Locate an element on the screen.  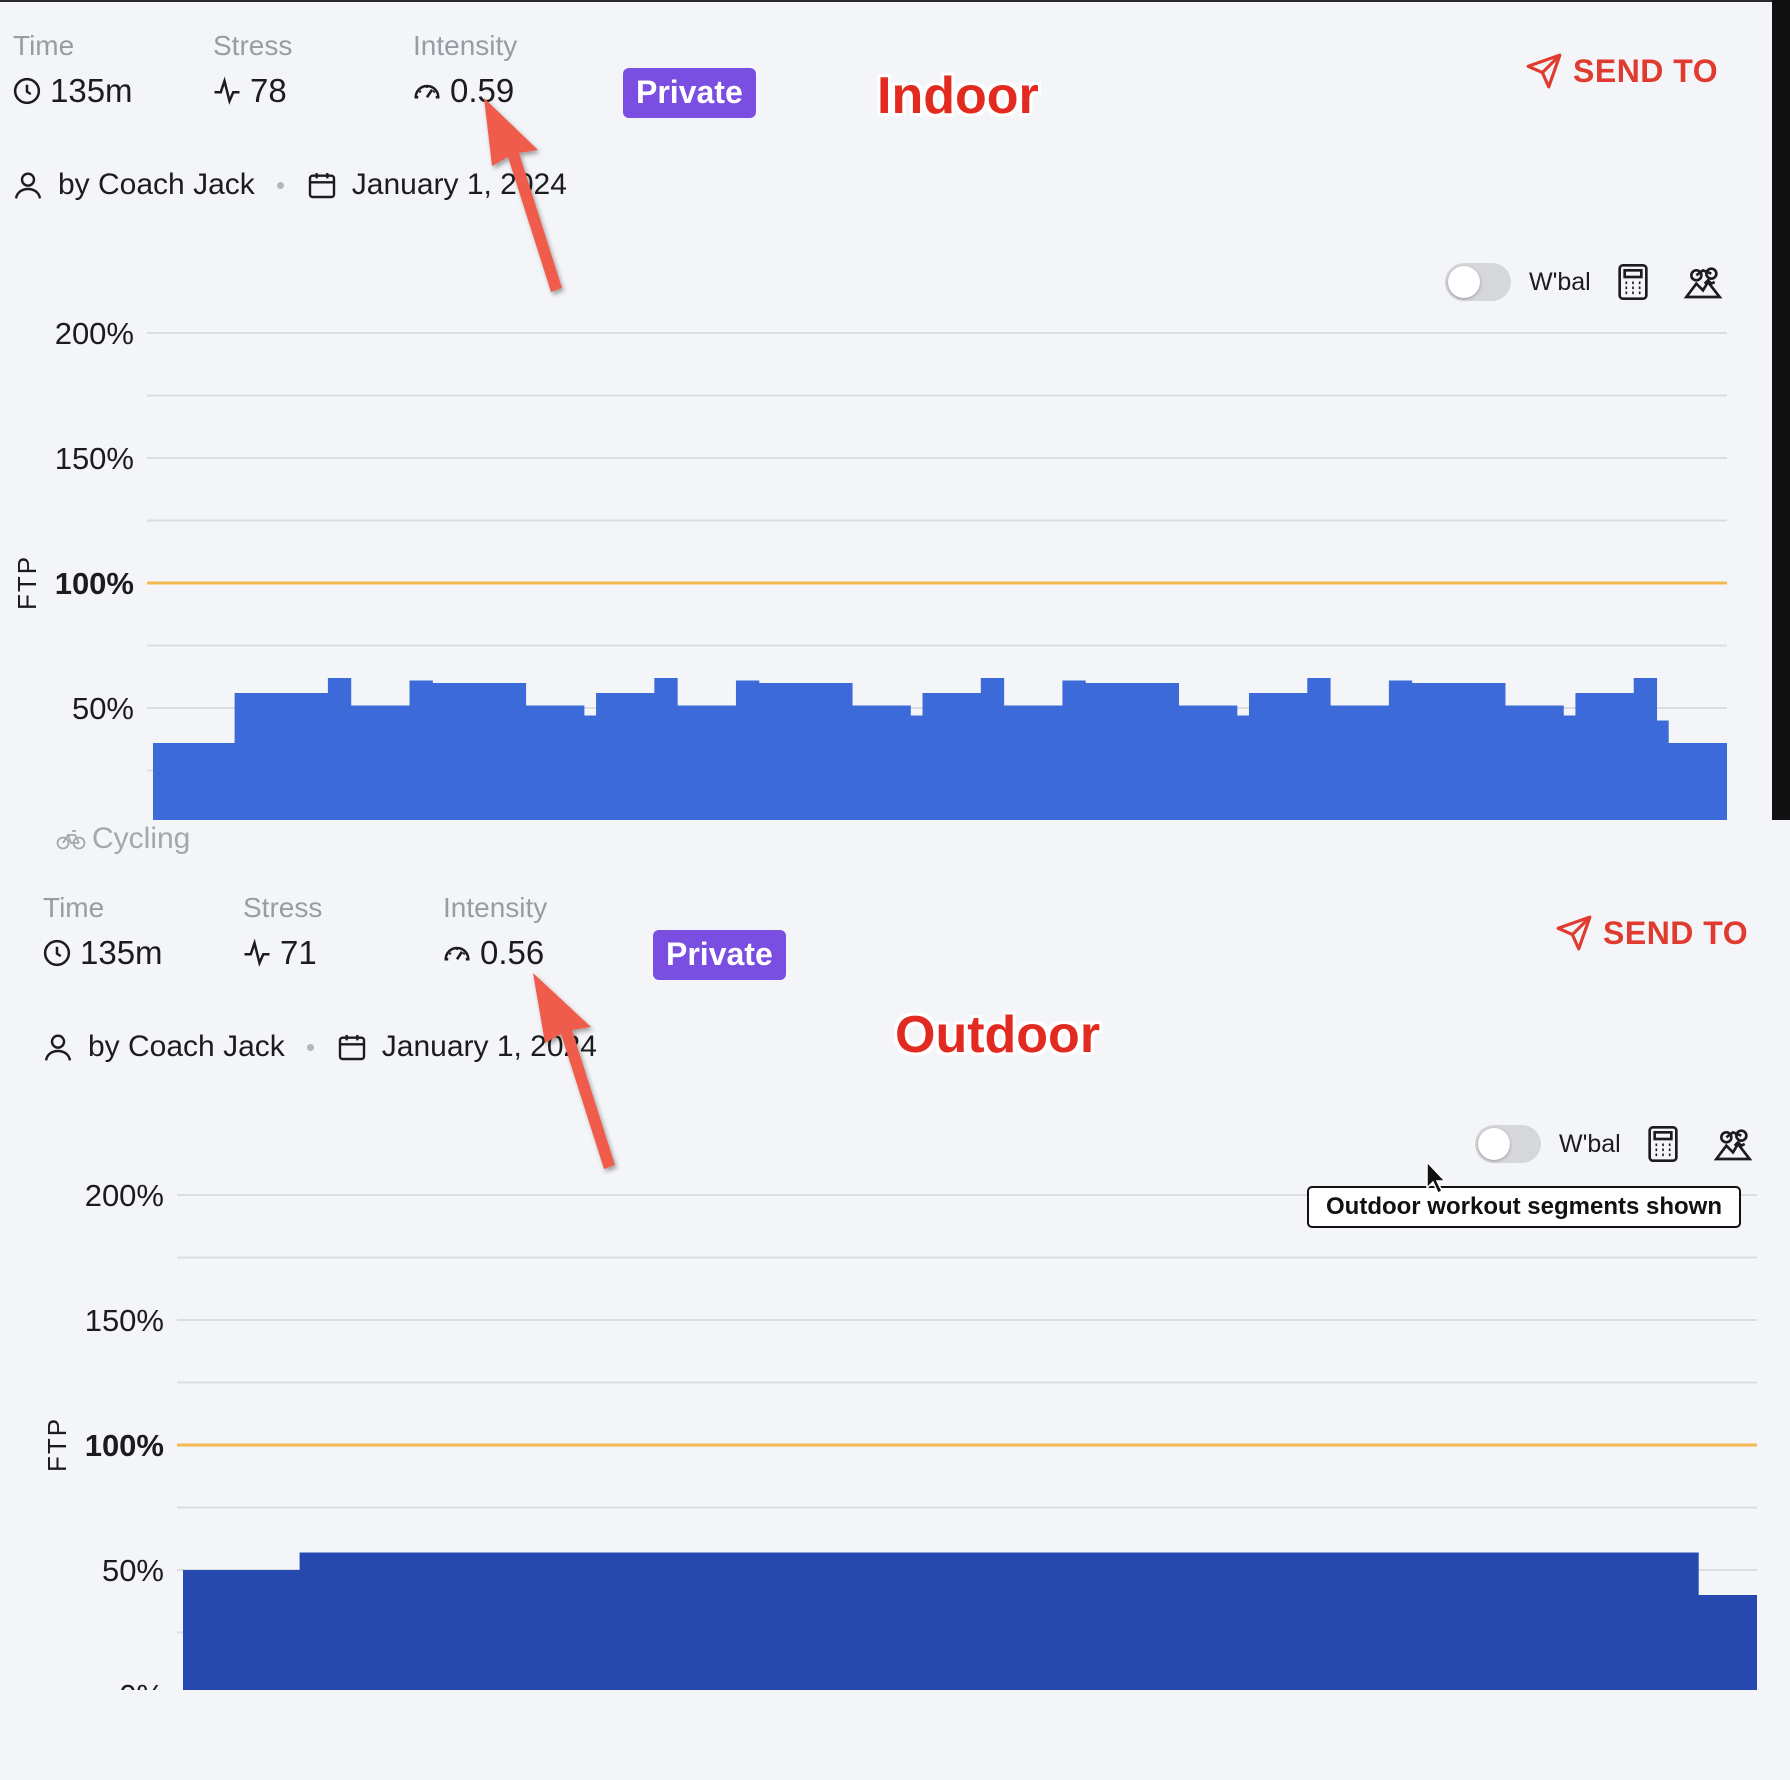
stress-stat: 78 is located at coordinates (249, 91).